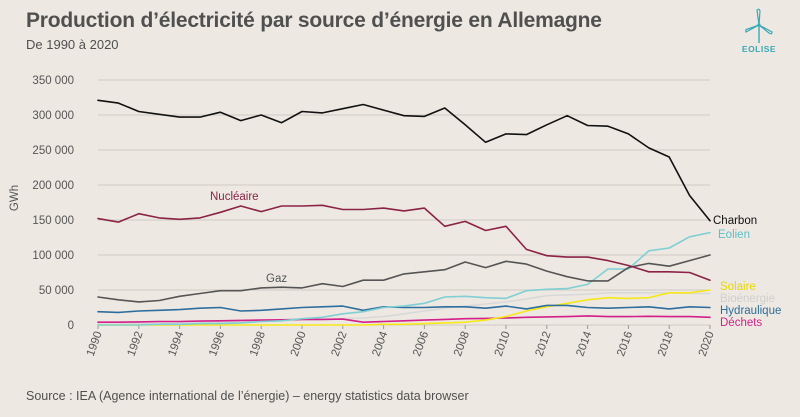 Image resolution: width=800 pixels, height=417 pixels. What do you see at coordinates (340, 344) in the screenshot?
I see `x-tick-label: 2002` at bounding box center [340, 344].